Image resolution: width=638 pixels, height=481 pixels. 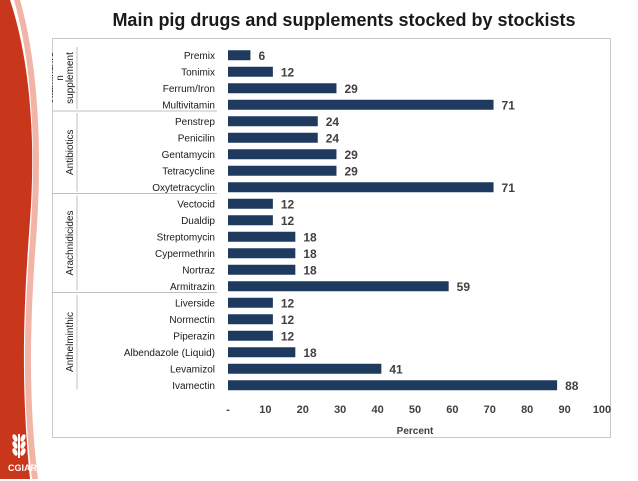 What do you see at coordinates (198, 72) in the screenshot?
I see `category-label: Tonimix` at bounding box center [198, 72].